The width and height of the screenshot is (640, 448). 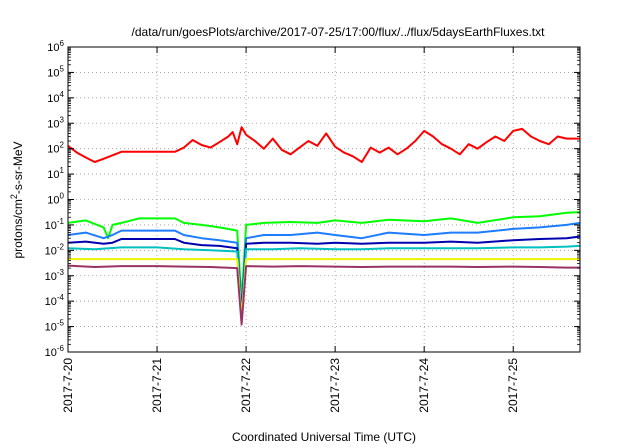 What do you see at coordinates (61, 221) in the screenshot?
I see `y-tick-exponent: -1` at bounding box center [61, 221].